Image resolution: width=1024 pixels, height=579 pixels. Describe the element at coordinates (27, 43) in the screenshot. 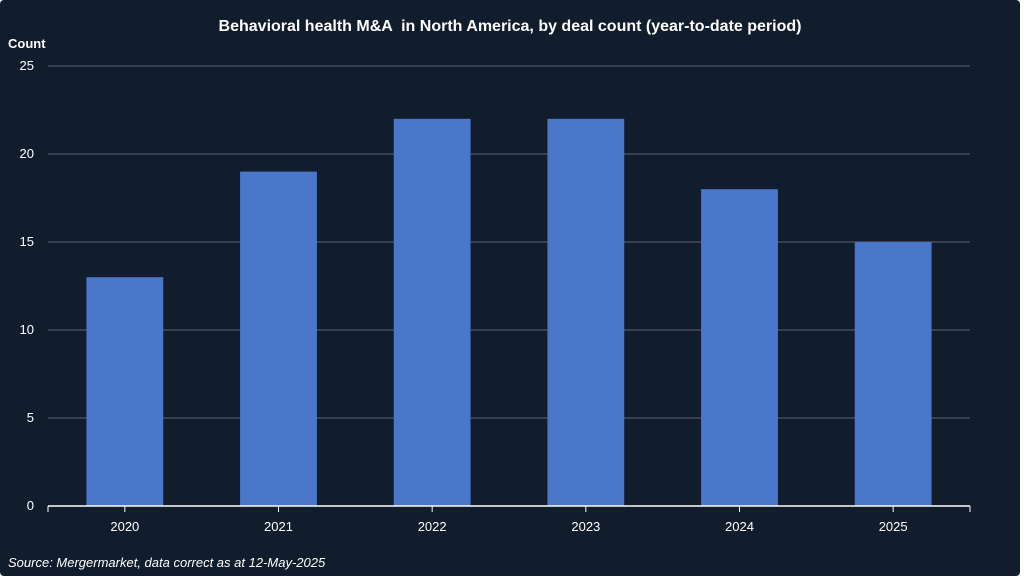

I see `y-axis-title: Count` at that location.